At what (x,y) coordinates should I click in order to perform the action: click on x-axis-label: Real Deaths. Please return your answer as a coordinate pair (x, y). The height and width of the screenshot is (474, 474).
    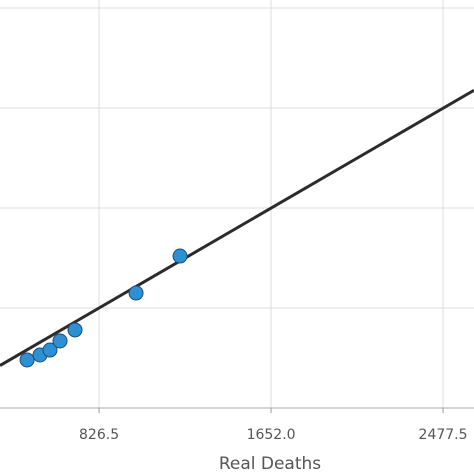
    Looking at the image, I should click on (270, 464).